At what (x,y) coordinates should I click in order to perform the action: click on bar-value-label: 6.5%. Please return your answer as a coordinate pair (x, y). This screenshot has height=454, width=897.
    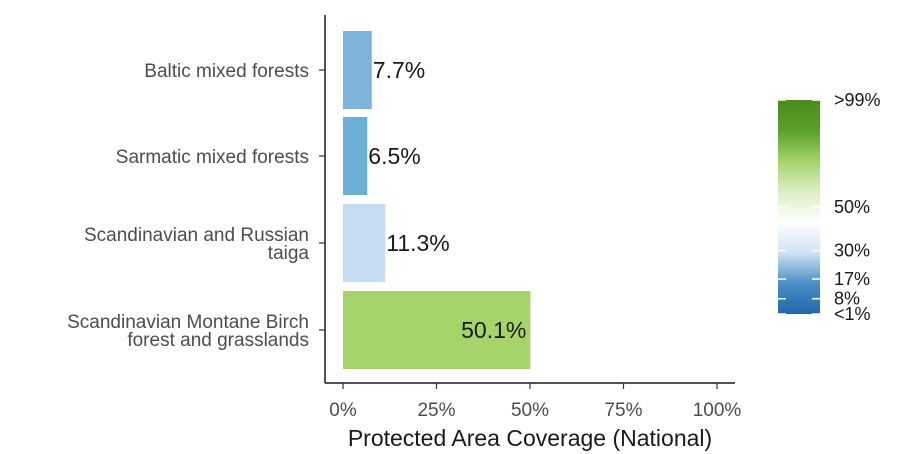
    Looking at the image, I should click on (394, 156).